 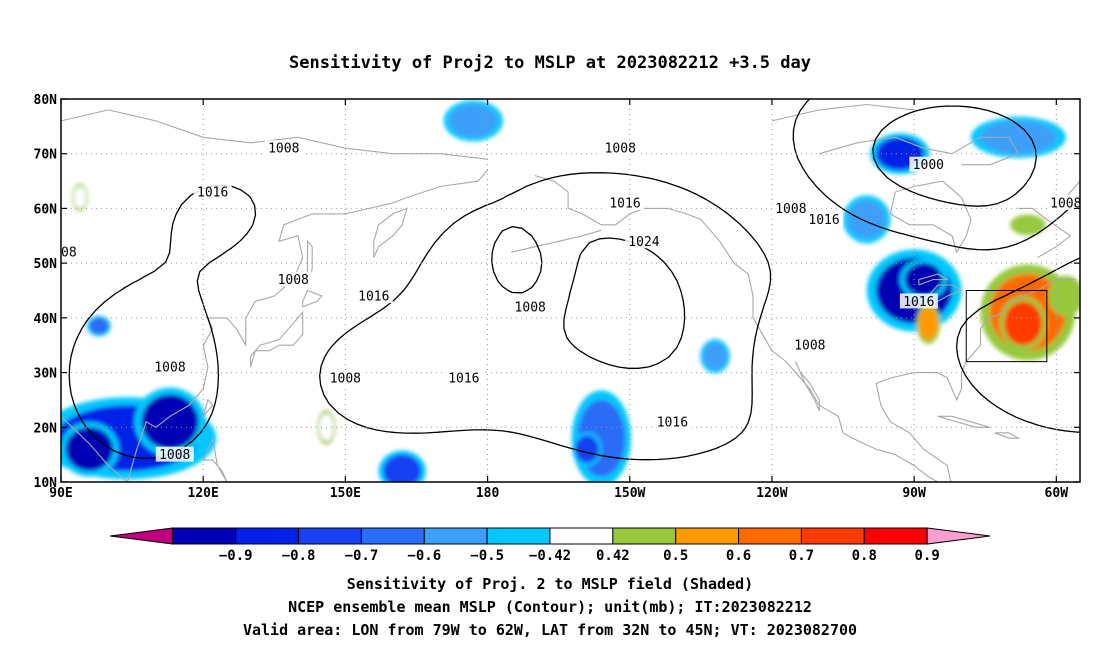 I want to click on lat-tick-label: 40N, so click(x=46, y=319).